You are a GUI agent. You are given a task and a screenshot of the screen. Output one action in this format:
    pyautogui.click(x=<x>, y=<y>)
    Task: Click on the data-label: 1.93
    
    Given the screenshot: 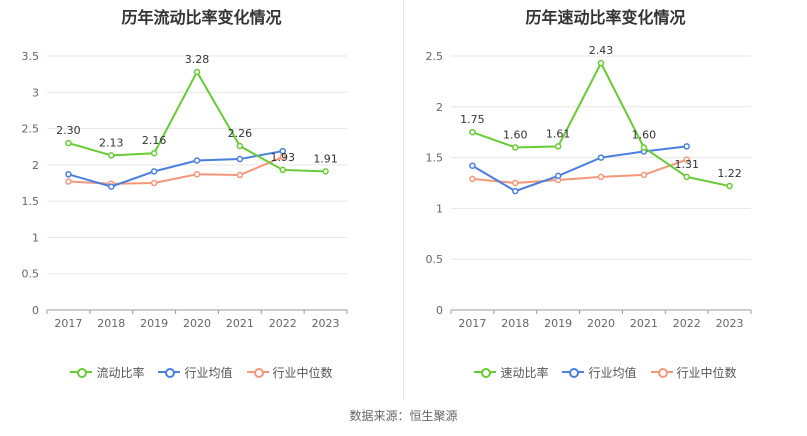 What is the action you would take?
    pyautogui.click(x=282, y=157)
    